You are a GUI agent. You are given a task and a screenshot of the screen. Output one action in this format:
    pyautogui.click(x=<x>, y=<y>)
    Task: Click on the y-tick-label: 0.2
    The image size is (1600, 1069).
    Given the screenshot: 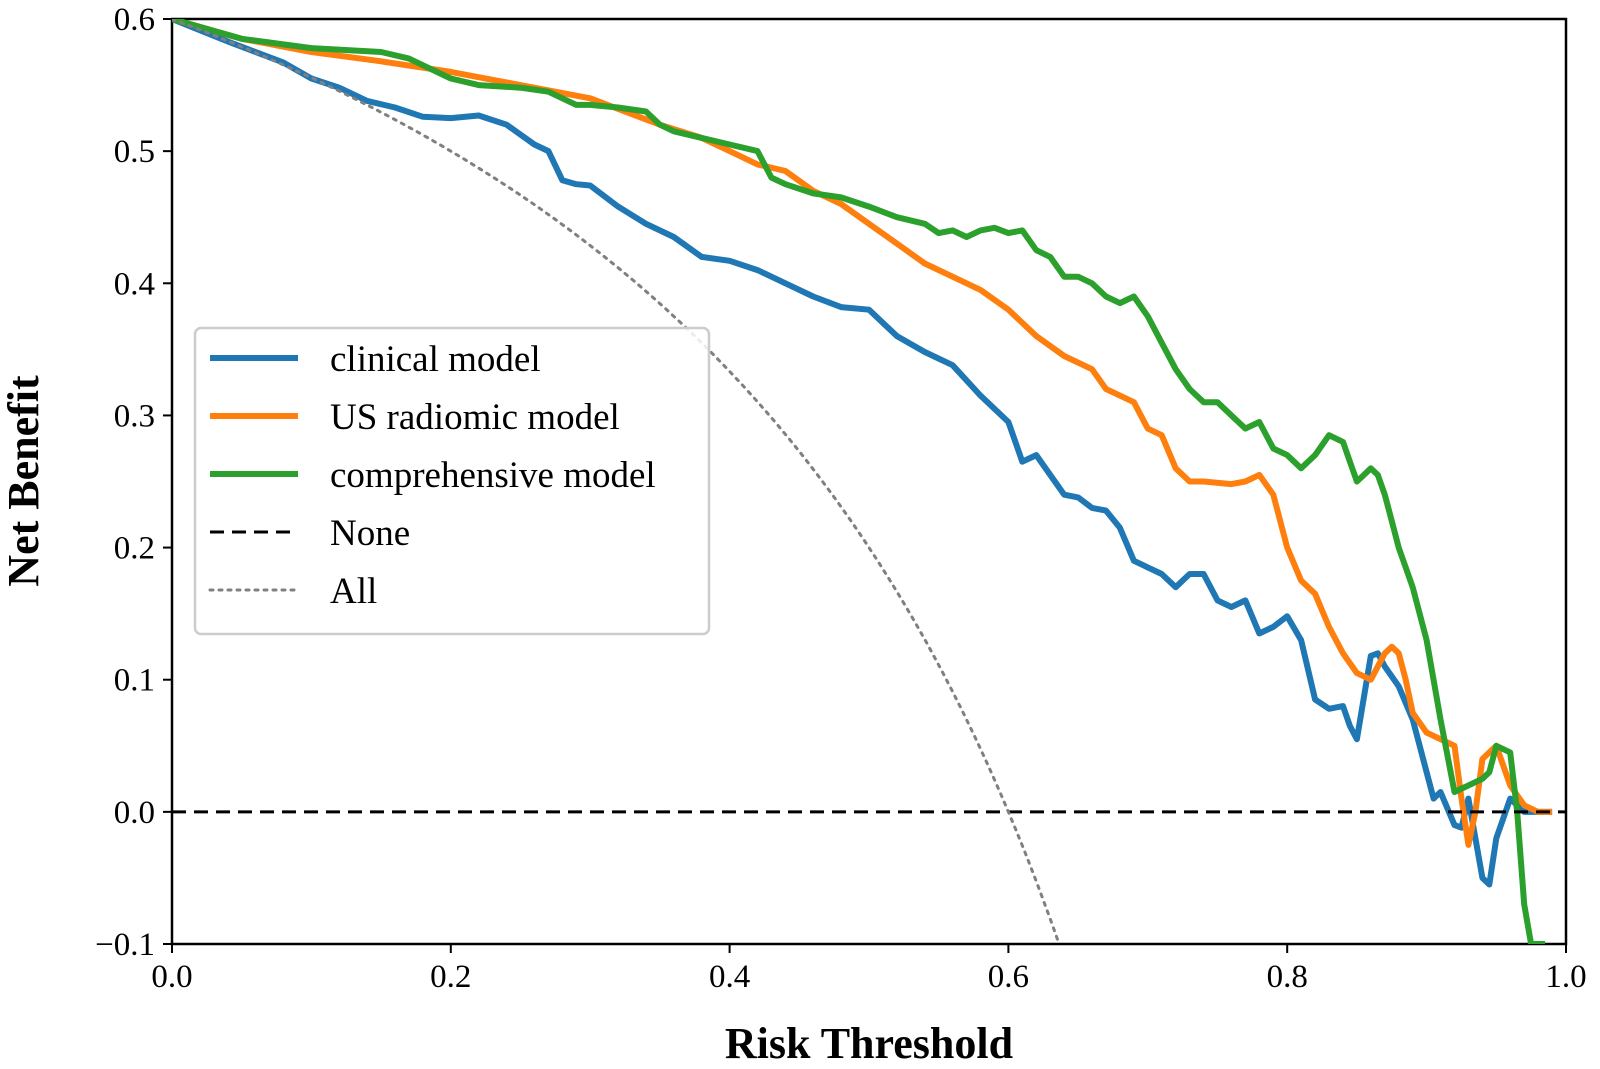 What is the action you would take?
    pyautogui.click(x=134, y=549)
    